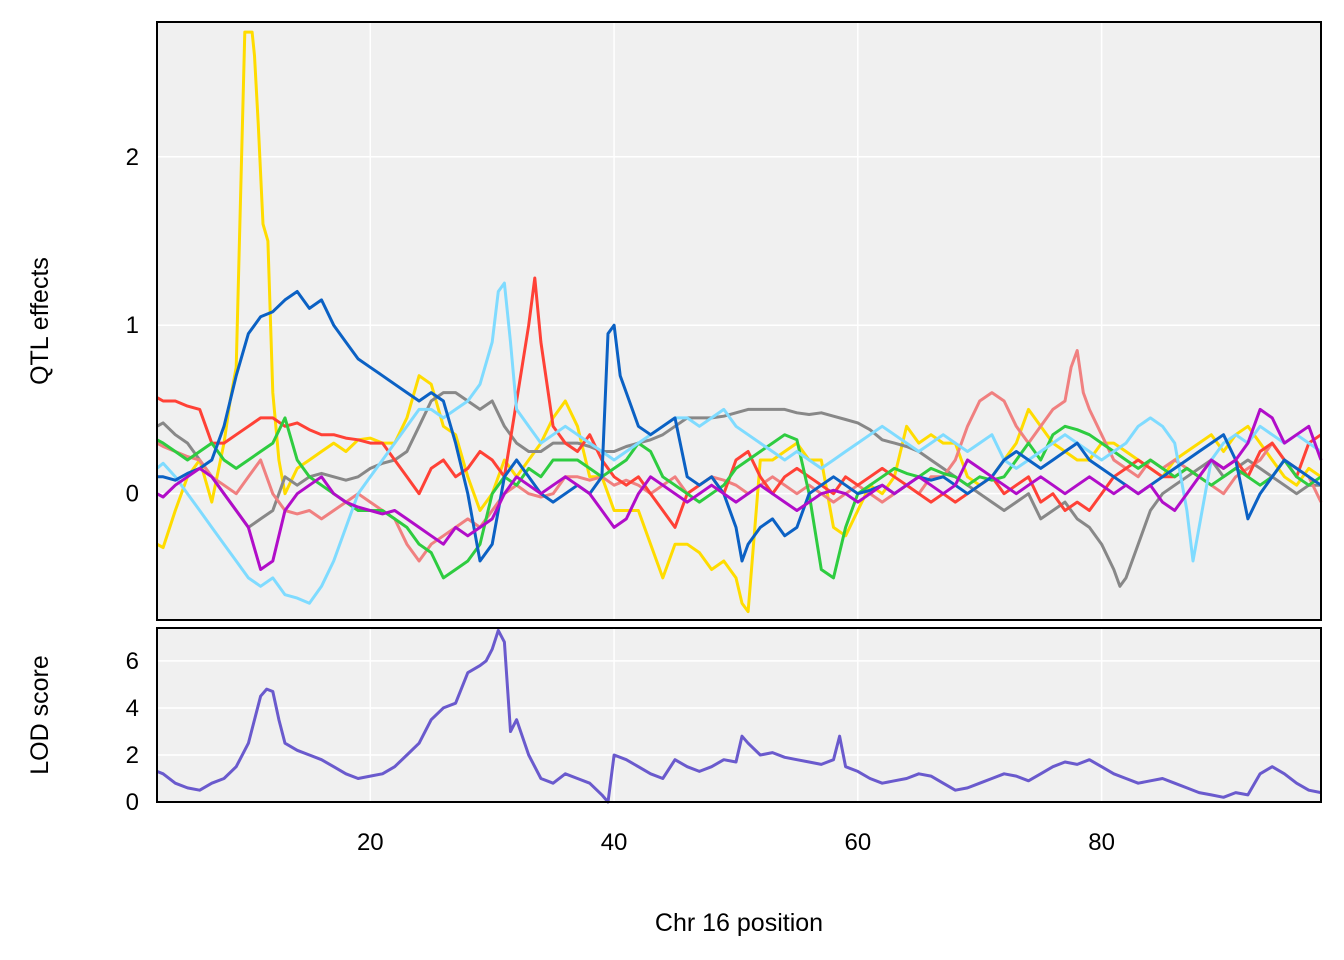  What do you see at coordinates (132, 802) in the screenshot?
I see `lod-y-tick-0: 0` at bounding box center [132, 802].